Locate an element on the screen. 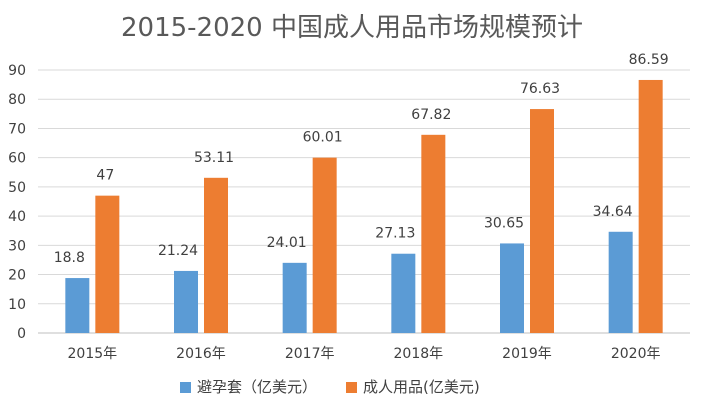 Image resolution: width=705 pixels, height=409 pixels. data-label: 60.01 is located at coordinates (323, 138).